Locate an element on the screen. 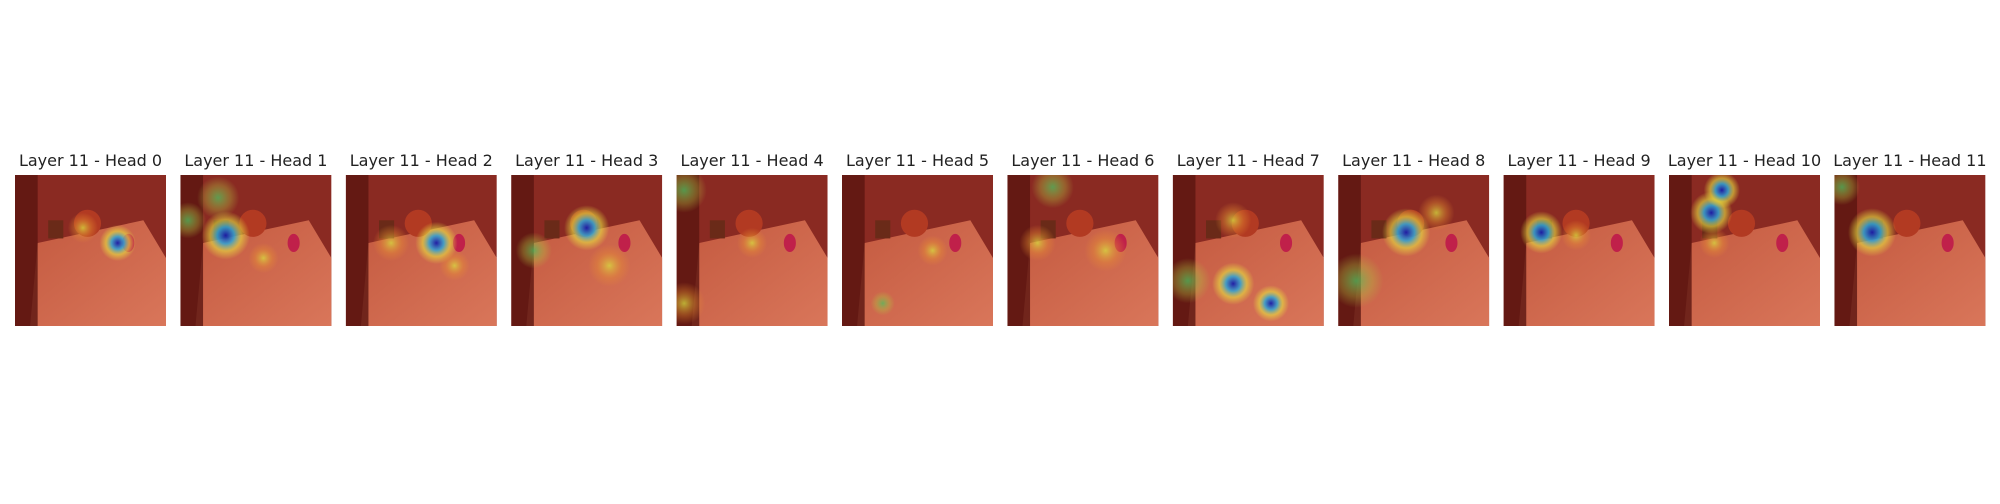 This screenshot has width=2000, height=504. panel-title: Layer 11 - Head 3 is located at coordinates (586, 160).